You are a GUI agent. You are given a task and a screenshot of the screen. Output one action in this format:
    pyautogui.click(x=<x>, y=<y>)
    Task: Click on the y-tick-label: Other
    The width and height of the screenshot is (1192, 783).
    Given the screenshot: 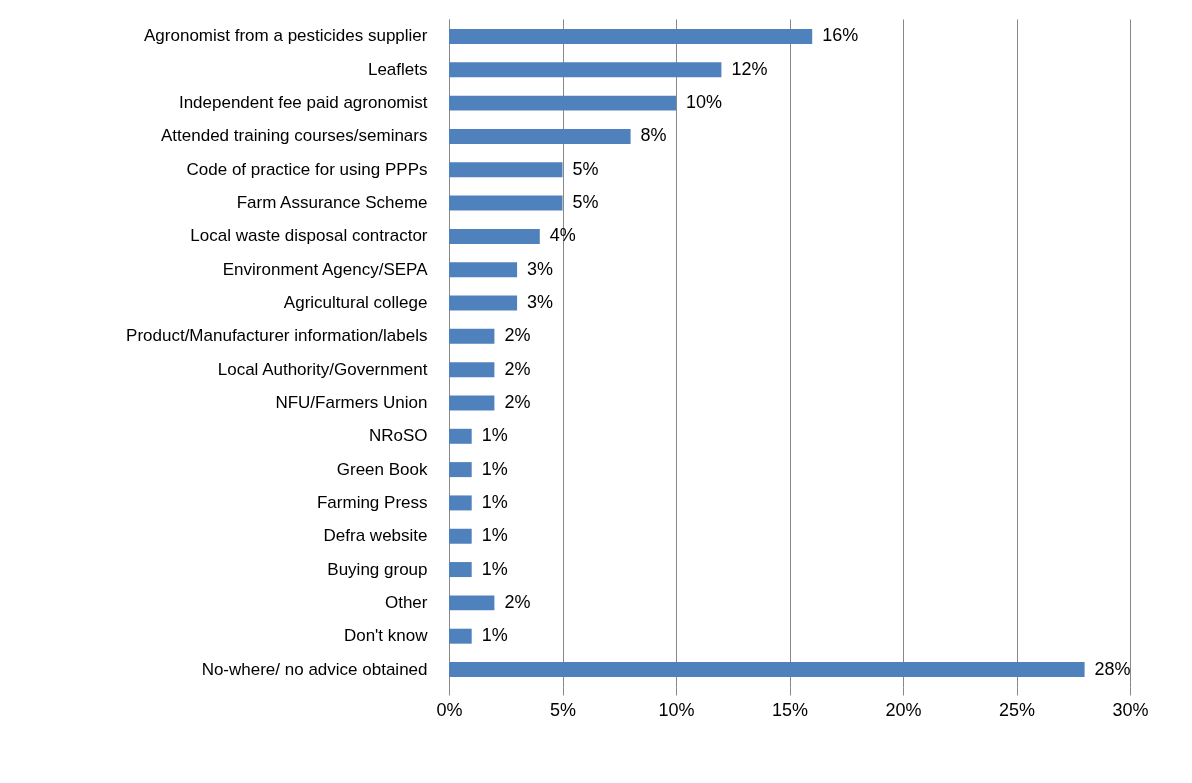 What is the action you would take?
    pyautogui.click(x=406, y=602)
    